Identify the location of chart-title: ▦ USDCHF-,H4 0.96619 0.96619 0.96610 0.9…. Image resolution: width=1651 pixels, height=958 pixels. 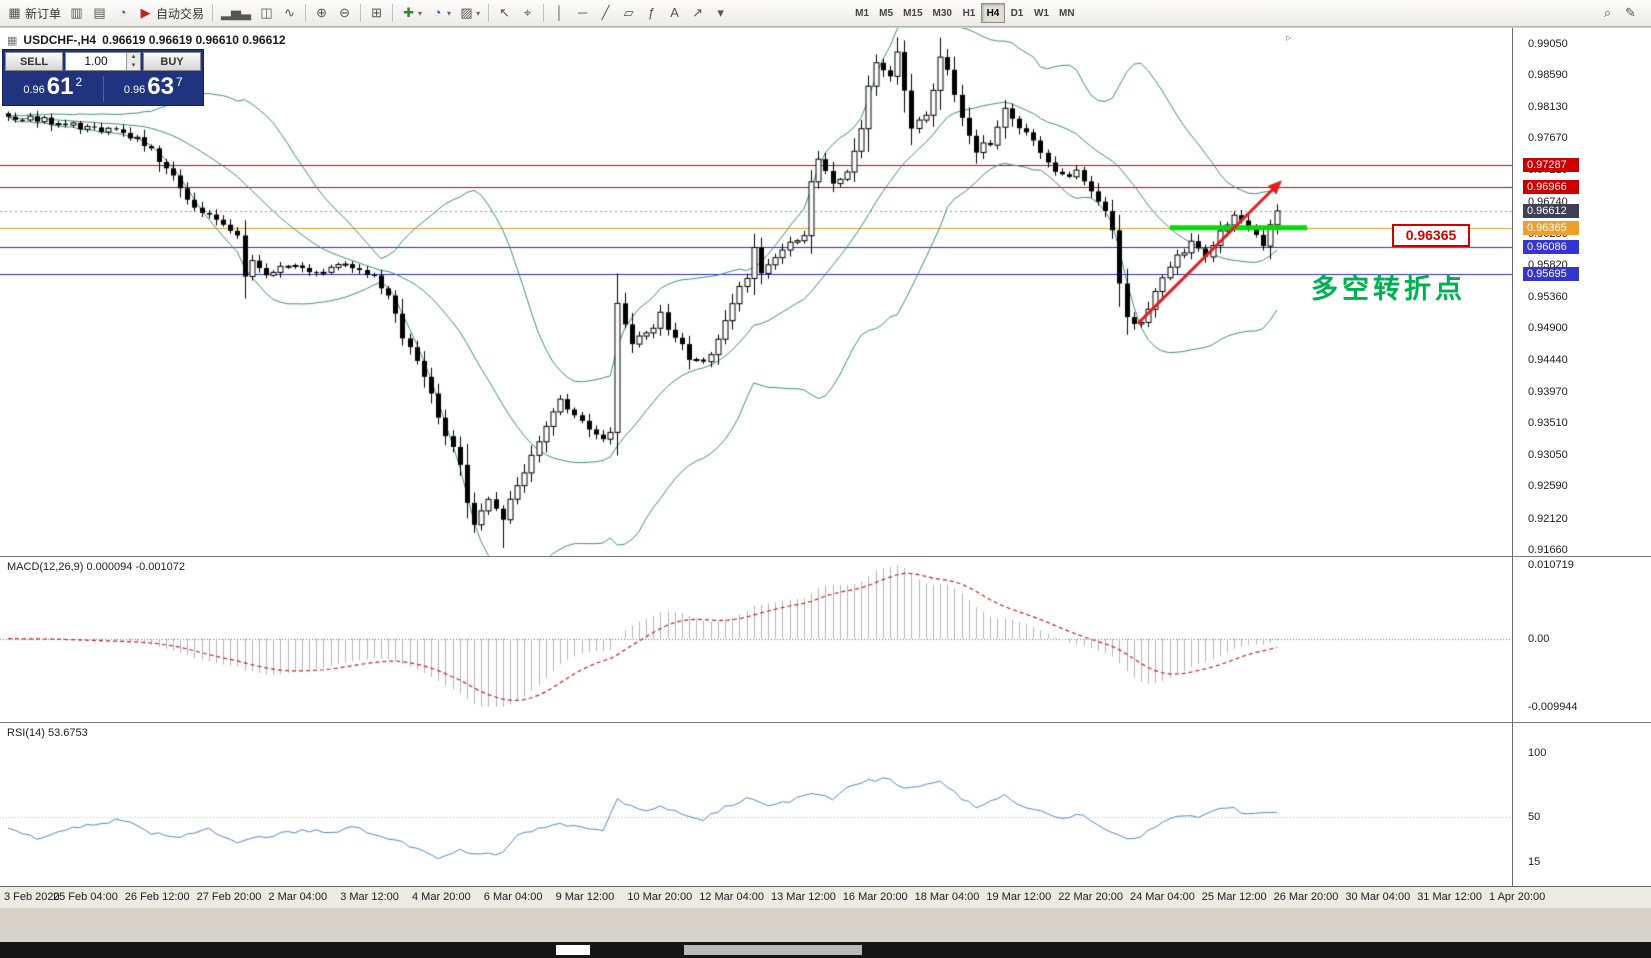
(146, 40).